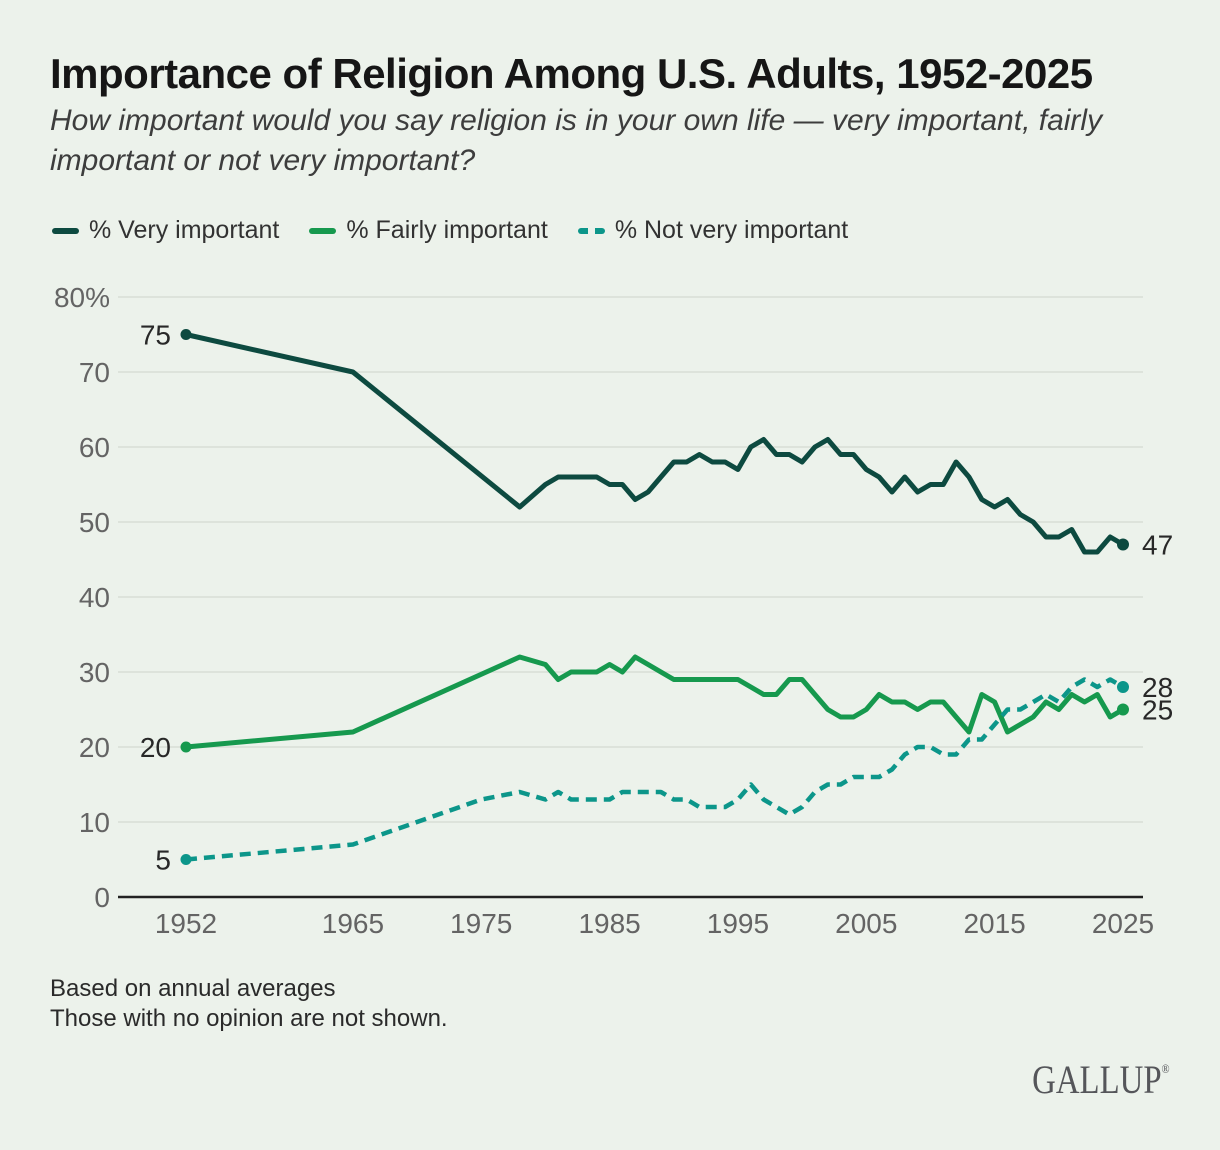  Describe the element at coordinates (1097, 1079) in the screenshot. I see `gallup-wordmark: GALLUP` at that location.